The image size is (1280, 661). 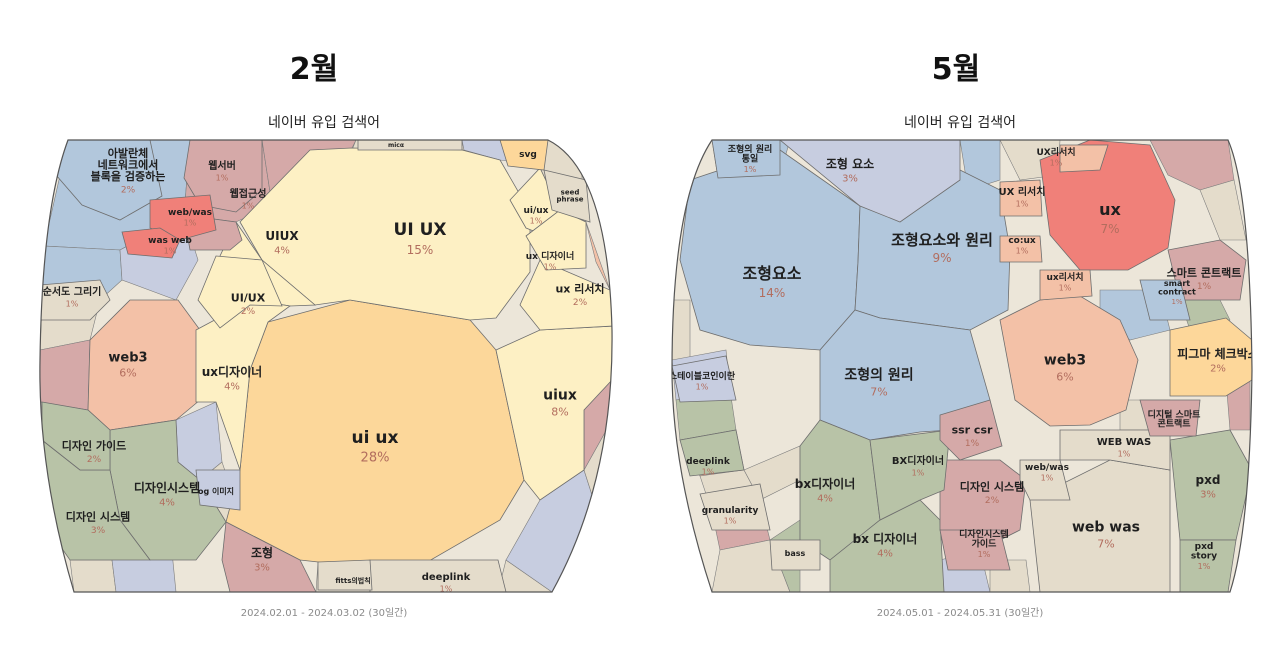 I want to click on feb-pct-ui-ux: 1%, so click(x=536, y=220).